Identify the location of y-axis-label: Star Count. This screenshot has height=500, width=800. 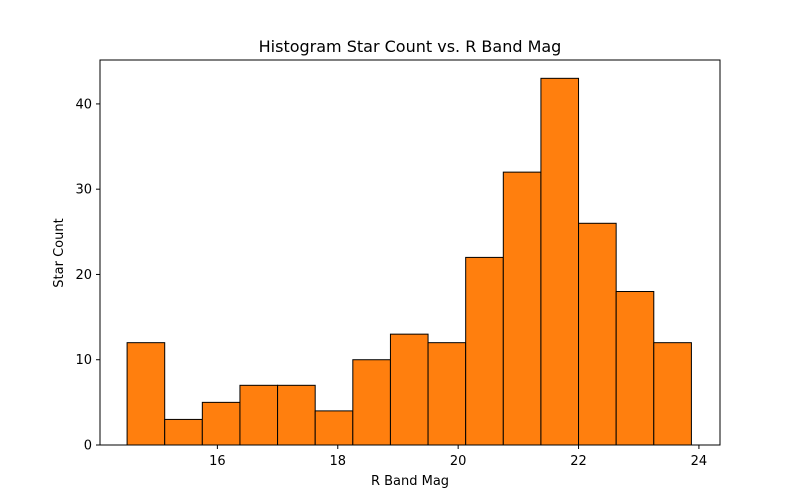
(59, 252).